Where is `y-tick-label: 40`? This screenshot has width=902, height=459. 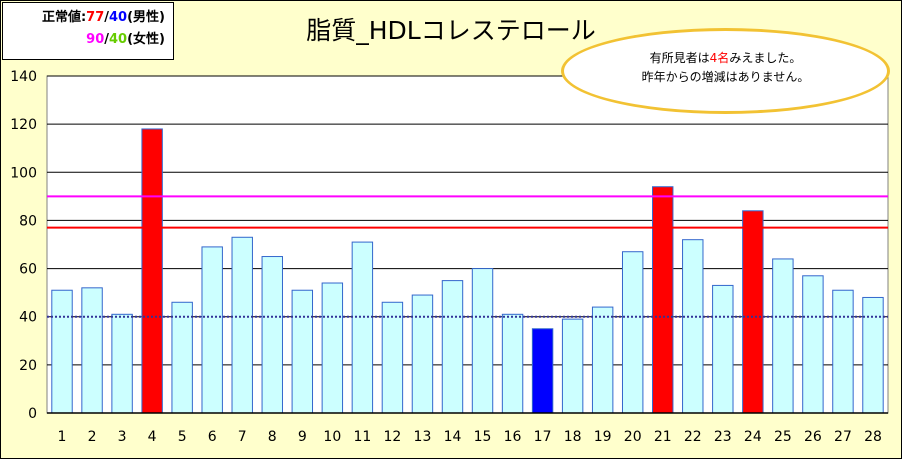 y-tick-label: 40 is located at coordinates (28, 318).